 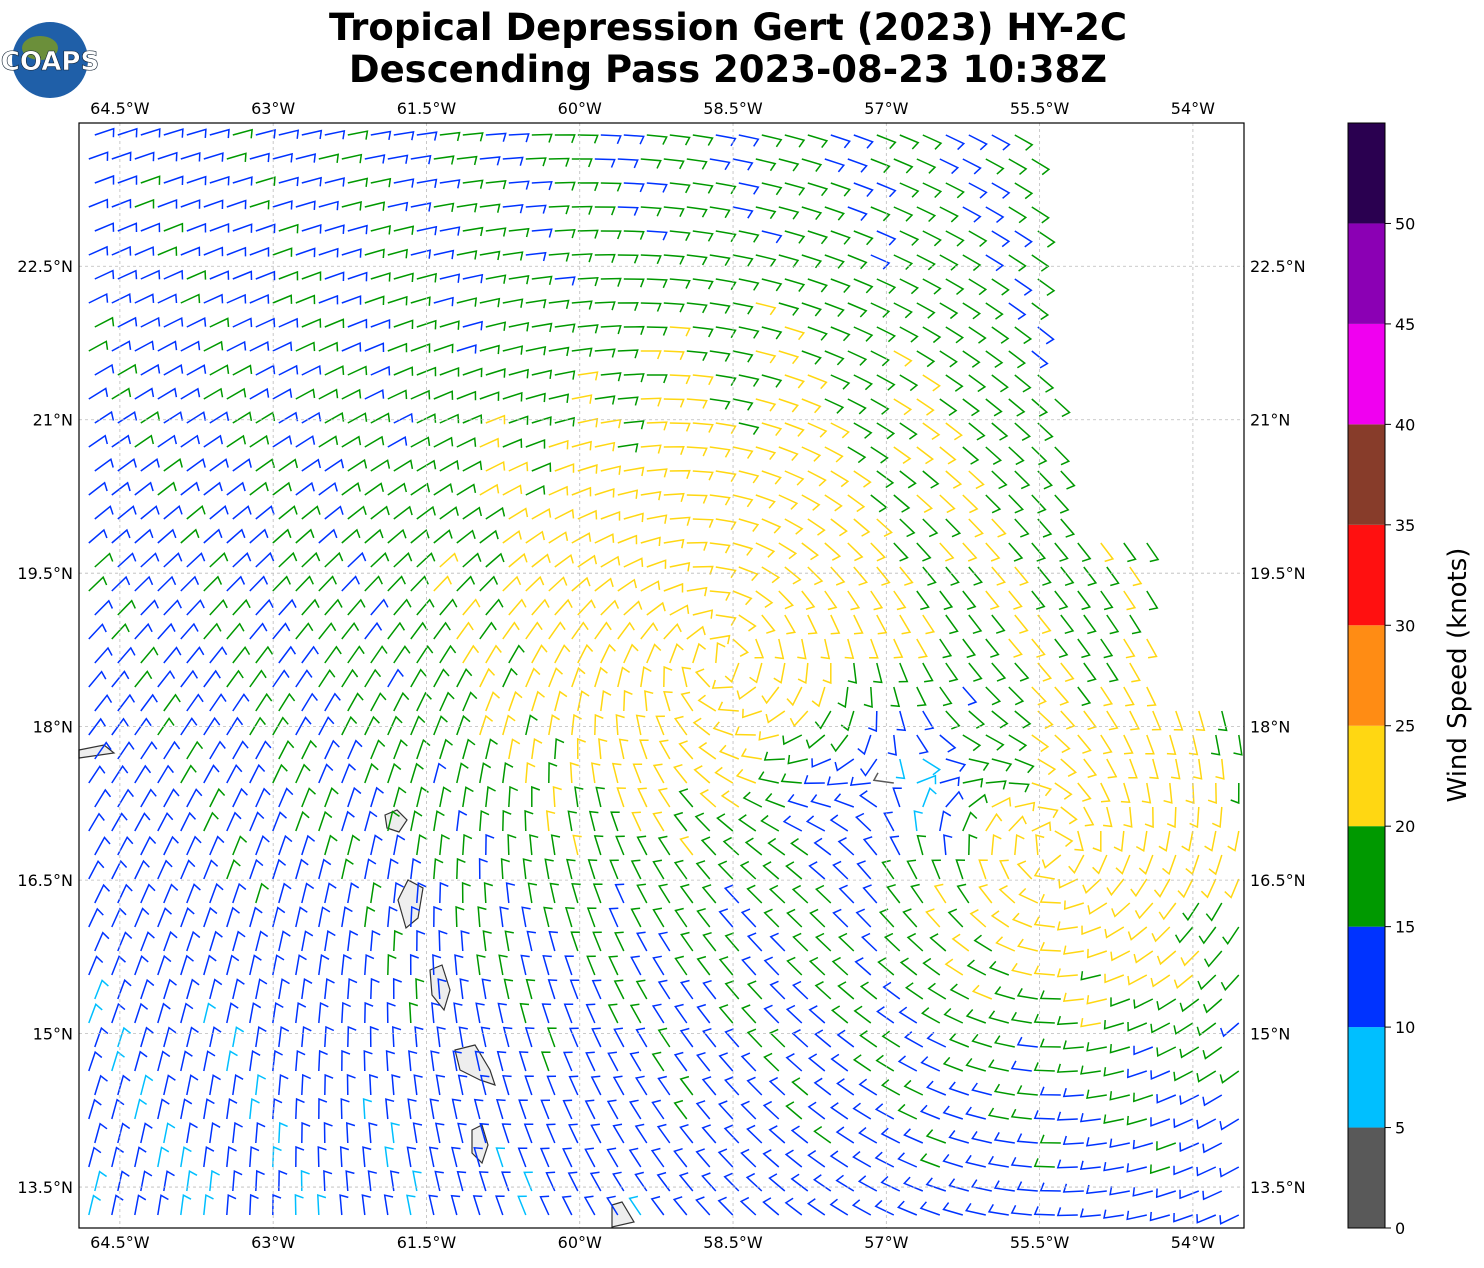 What do you see at coordinates (623, 1214) in the screenshot?
I see `island` at bounding box center [623, 1214].